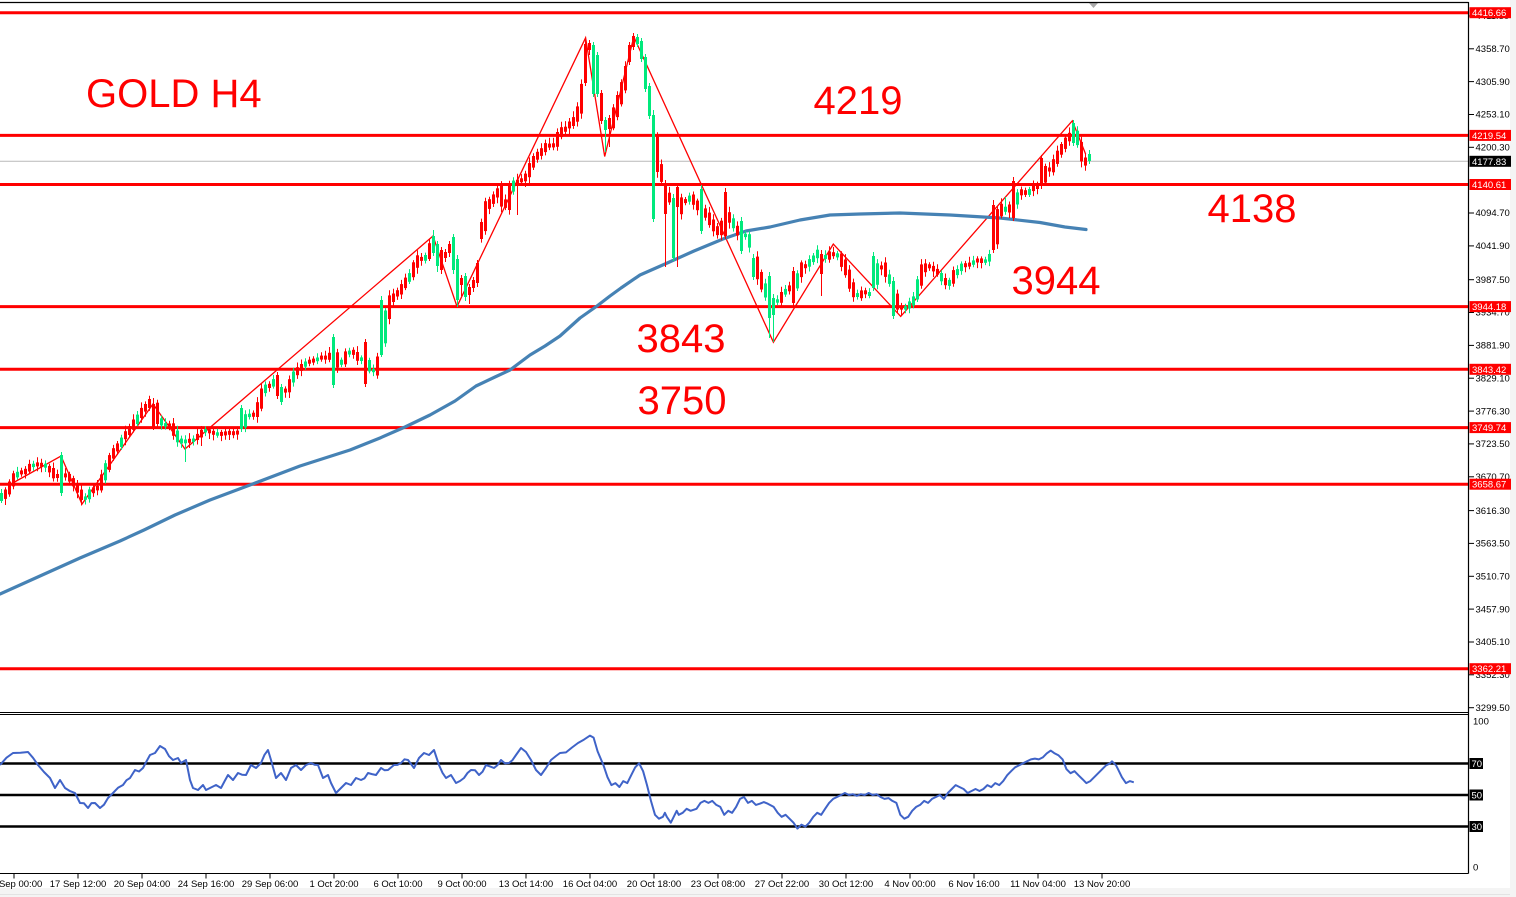  I want to click on svg-text: 13 Oct 14:00, so click(526, 884).